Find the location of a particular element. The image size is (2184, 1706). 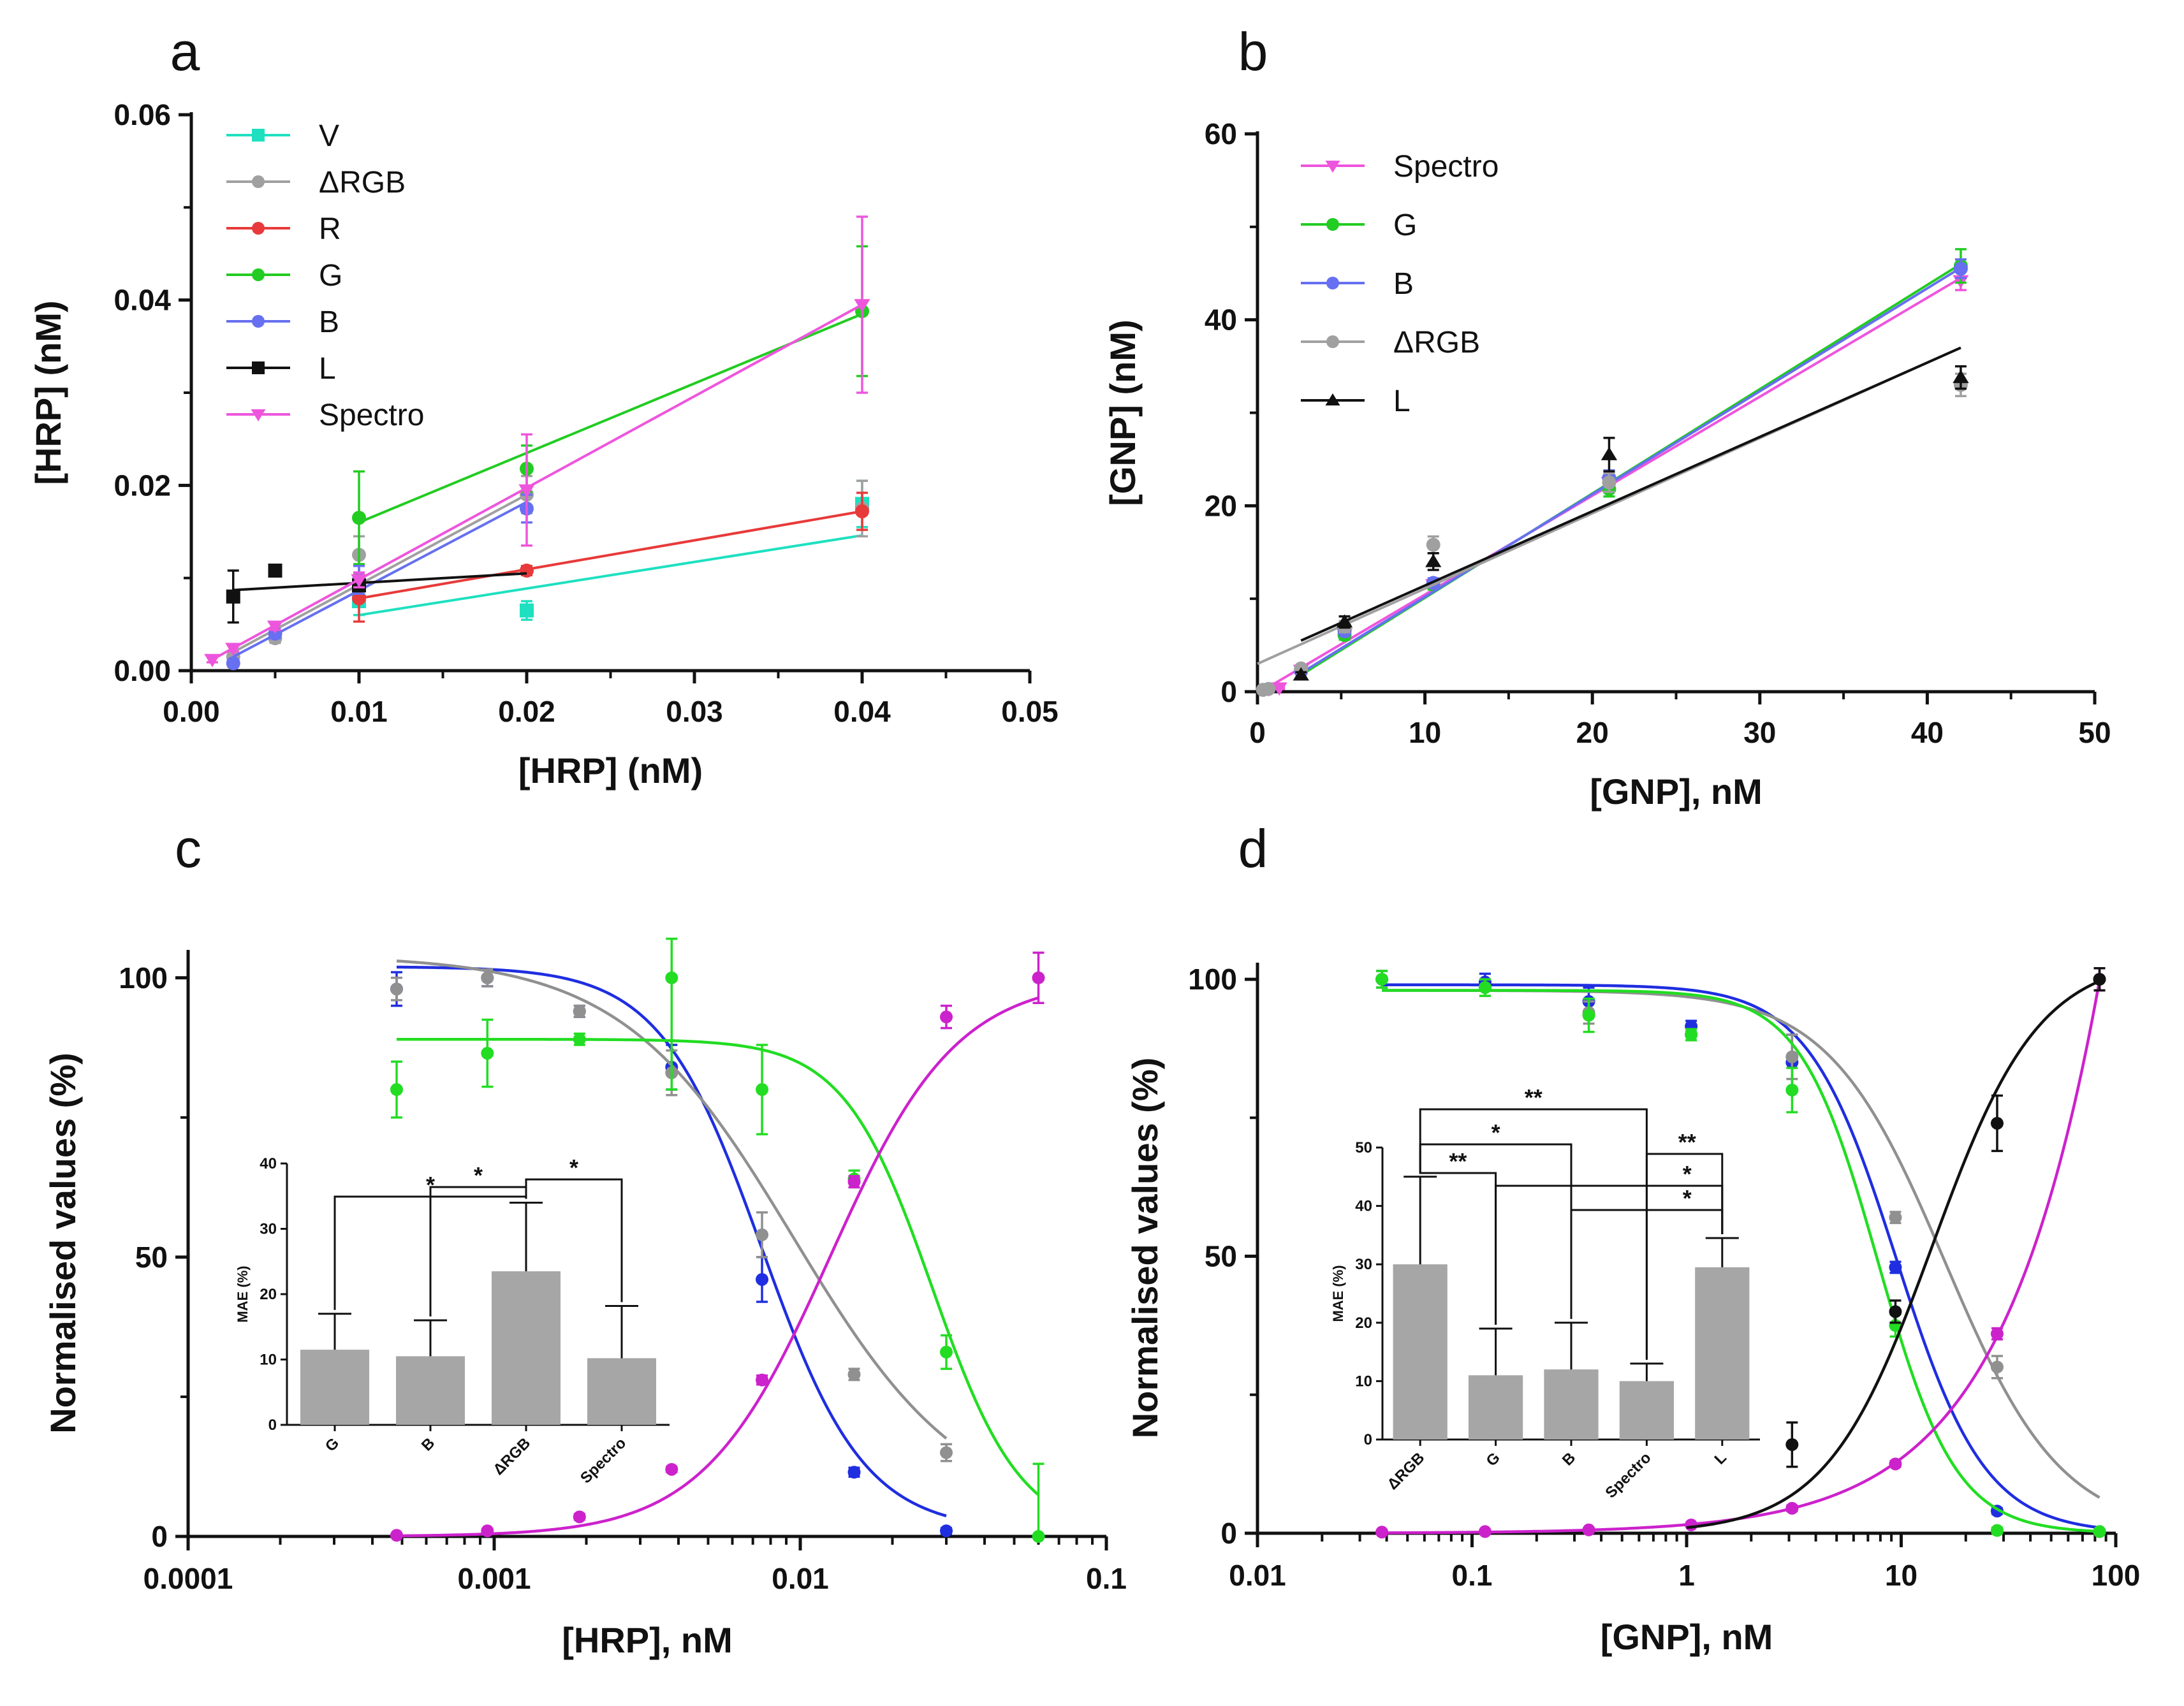

x-tick-label: 1 is located at coordinates (1687, 1575).